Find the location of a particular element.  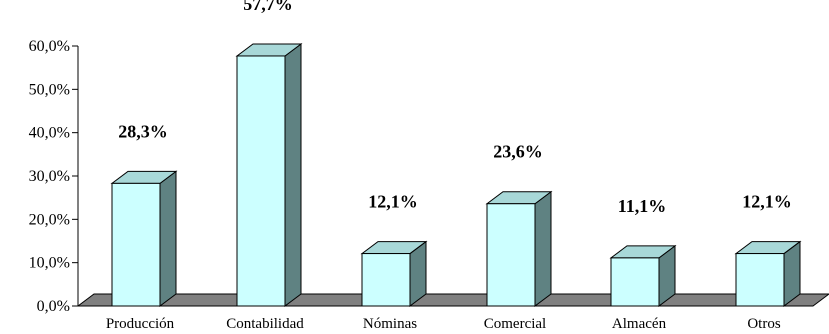

y-tick-label: 20,0% is located at coordinates (49, 219).